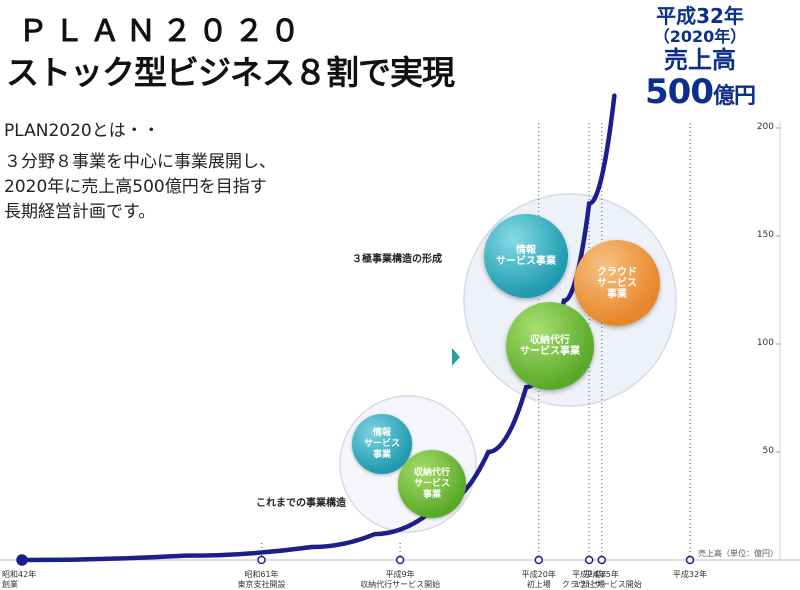  I want to click on bubble-collection-service-past: 収納代行 サービス 事業, so click(432, 484).